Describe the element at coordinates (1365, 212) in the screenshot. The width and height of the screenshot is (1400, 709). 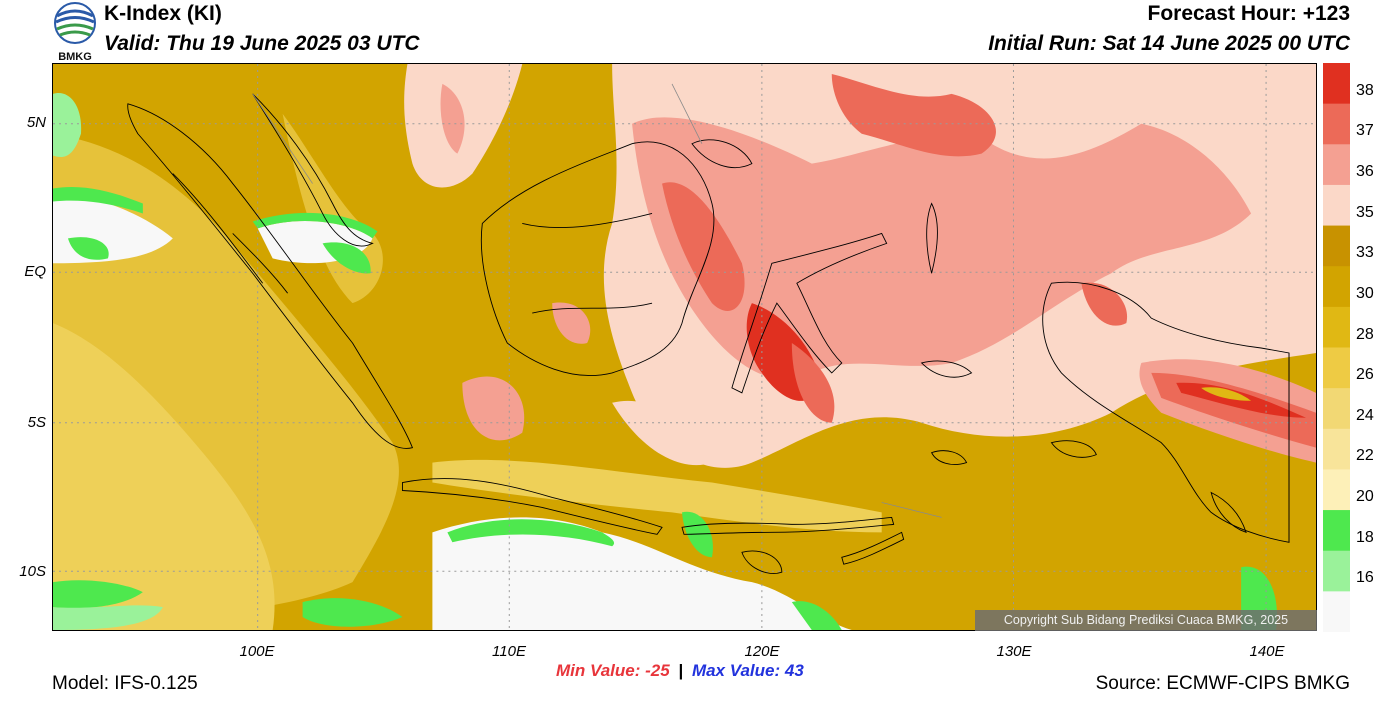
I see `colorbar-label: 35` at that location.